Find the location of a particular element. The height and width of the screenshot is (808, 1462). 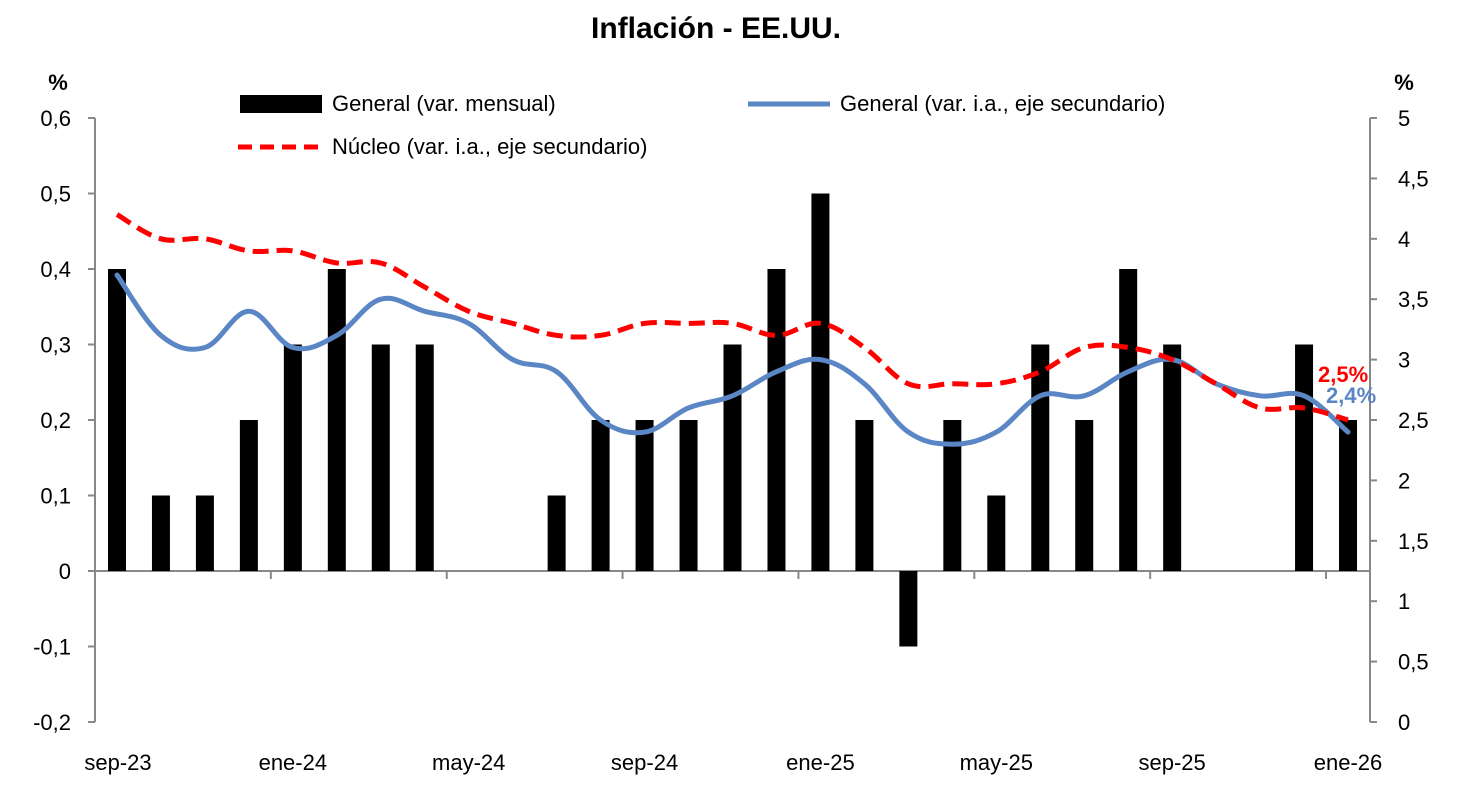

x-axis-tick-label: ene-26 is located at coordinates (1348, 762).